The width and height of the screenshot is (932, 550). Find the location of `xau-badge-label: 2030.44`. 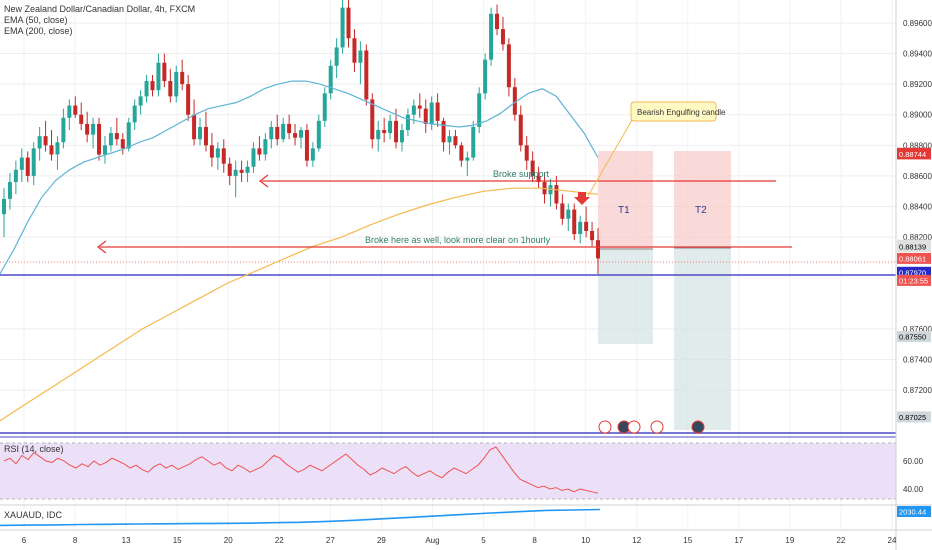

xau-badge-label: 2030.44 is located at coordinates (912, 512).